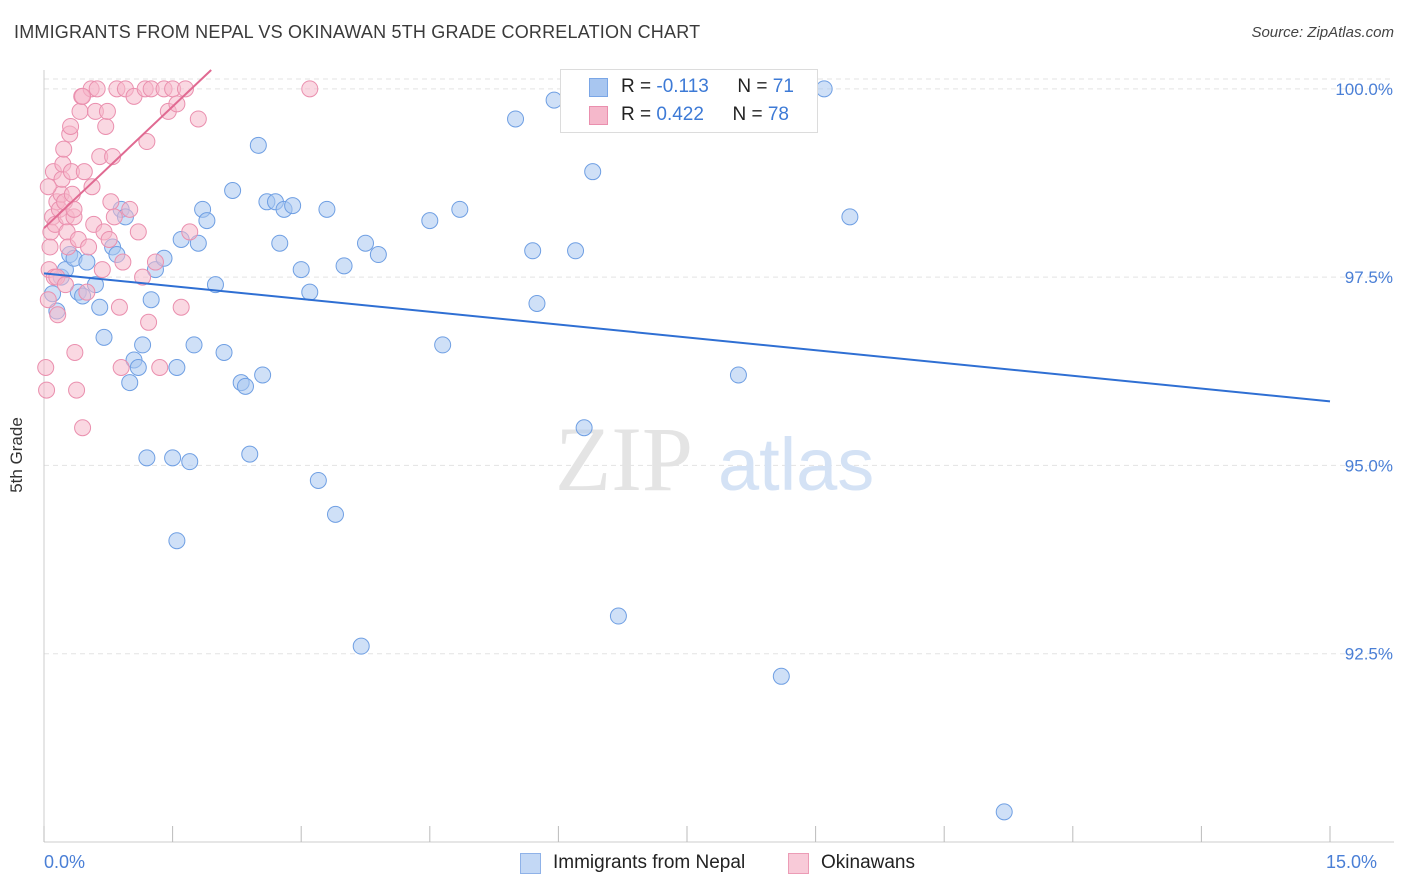  I want to click on source-label: Source: ZipAtlas.com, so click(1322, 32).